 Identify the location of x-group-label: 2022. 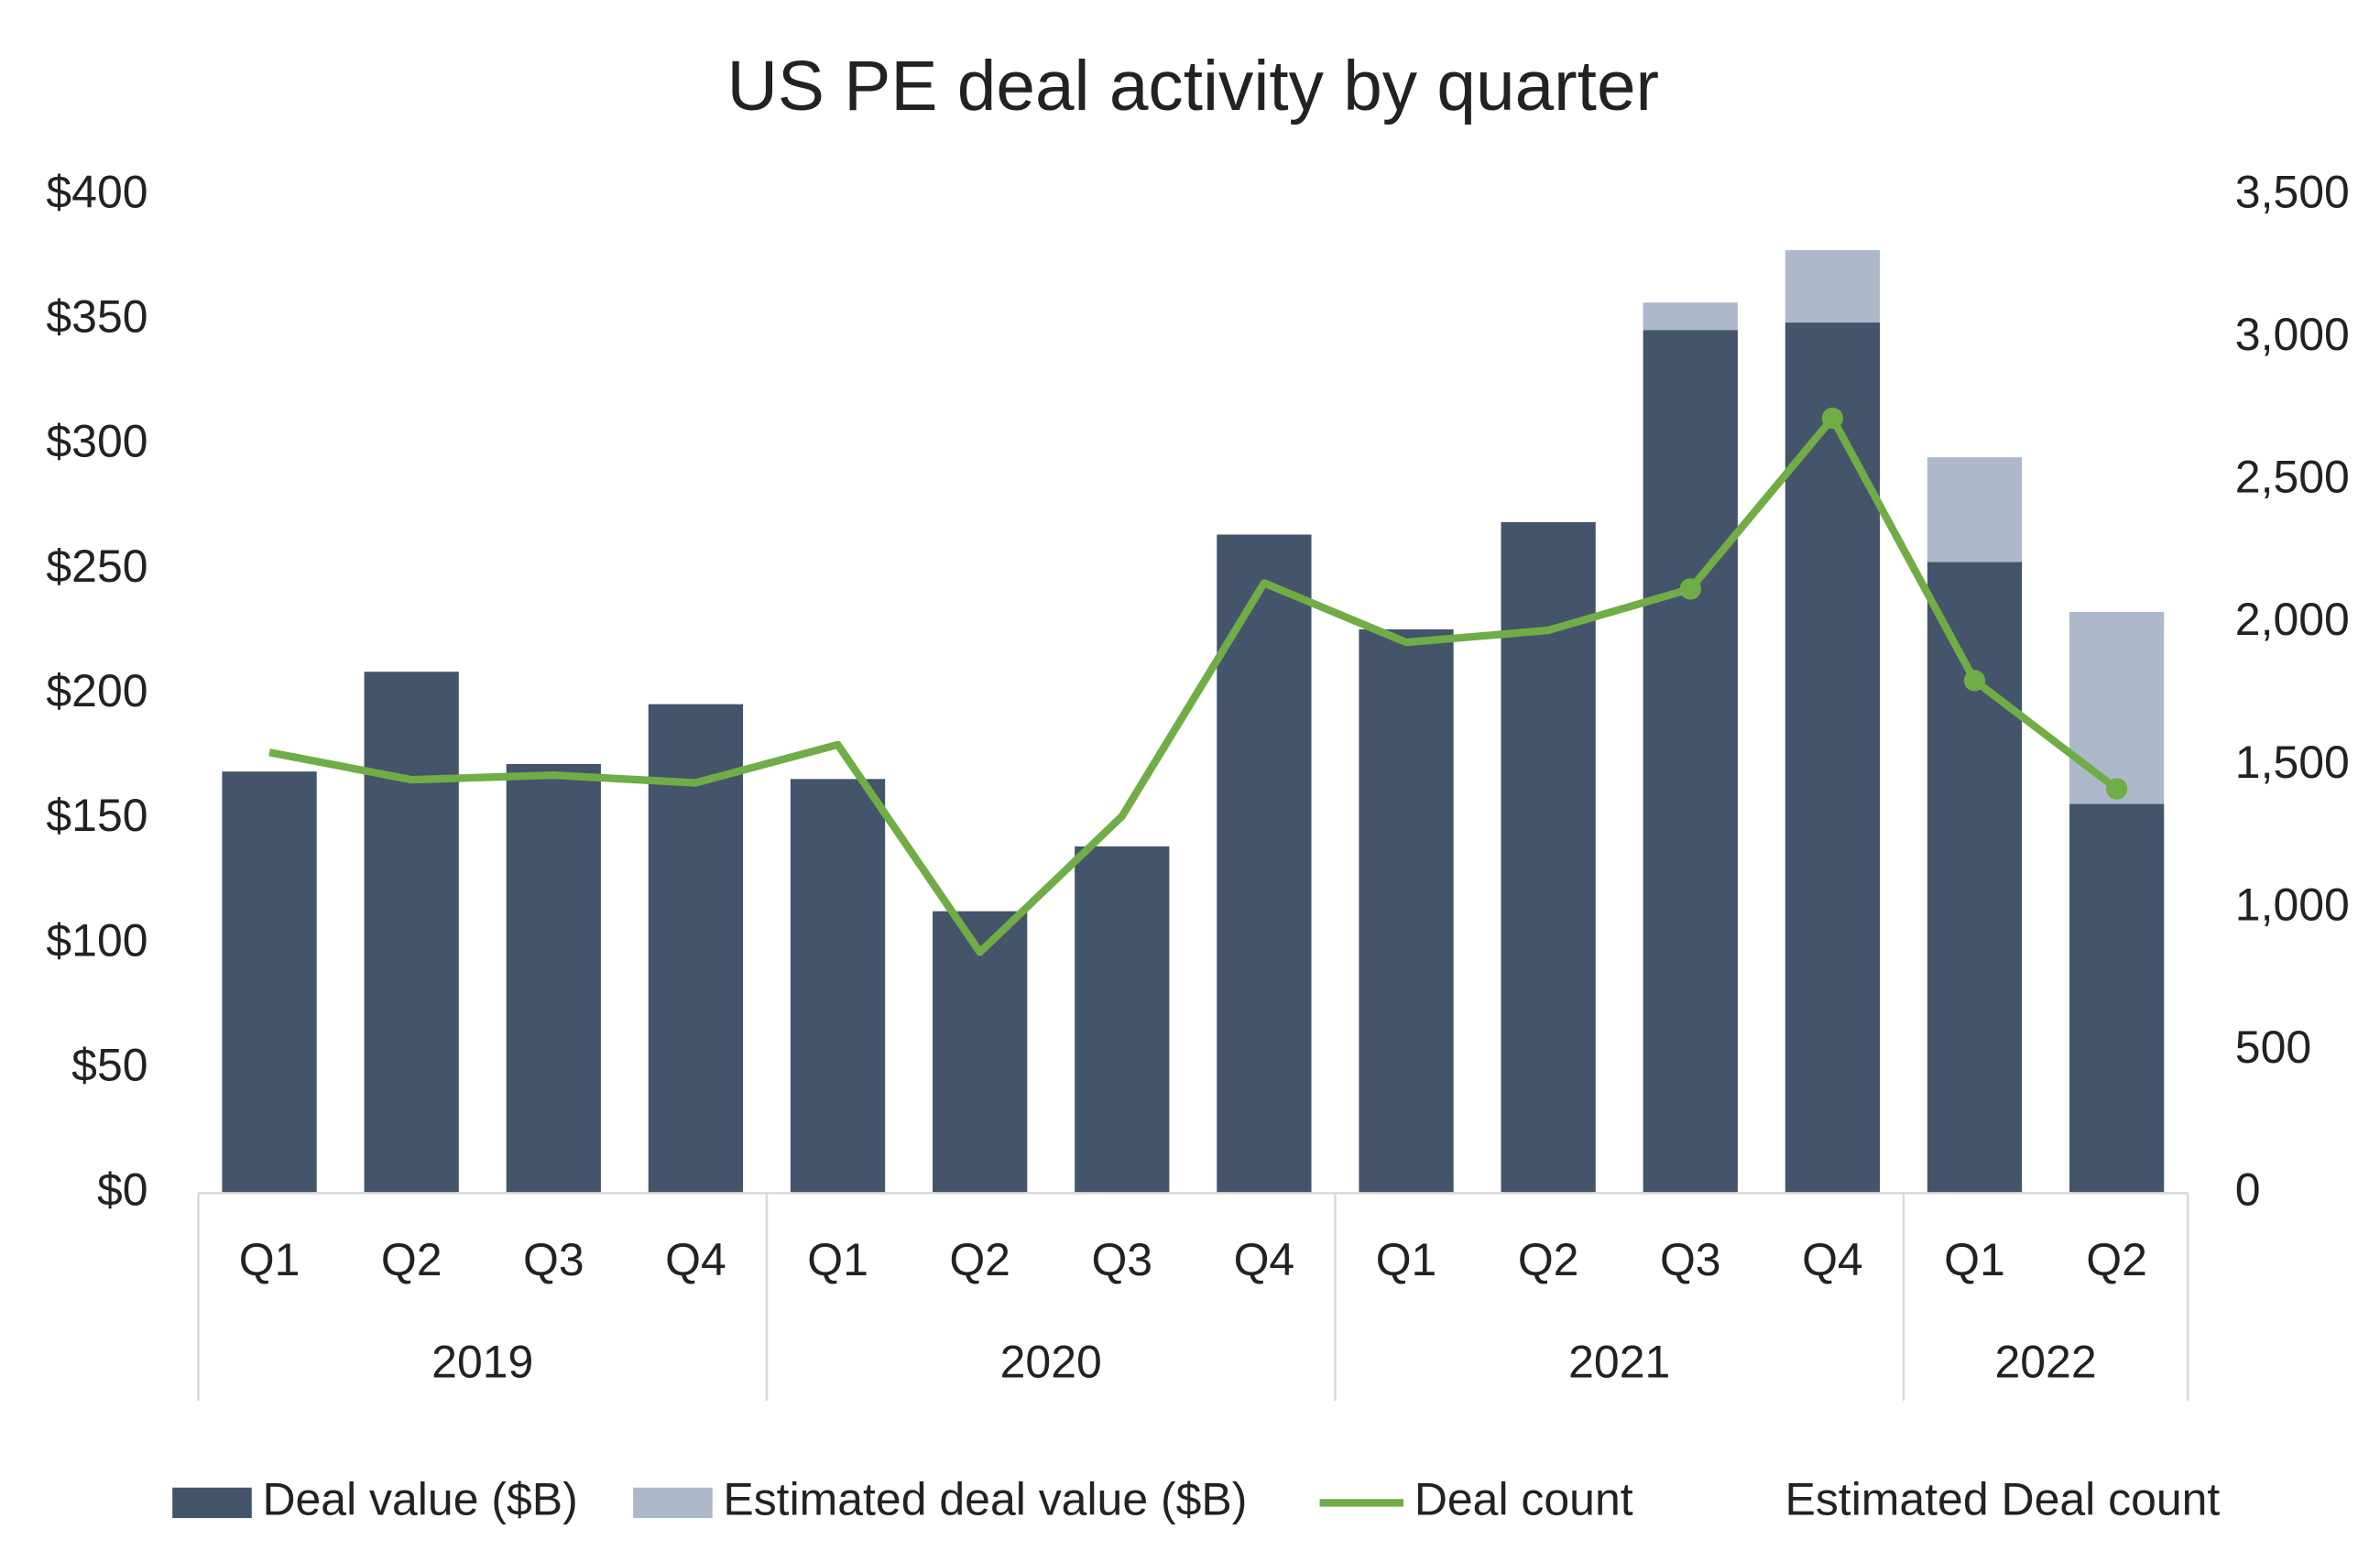
(2045, 1363).